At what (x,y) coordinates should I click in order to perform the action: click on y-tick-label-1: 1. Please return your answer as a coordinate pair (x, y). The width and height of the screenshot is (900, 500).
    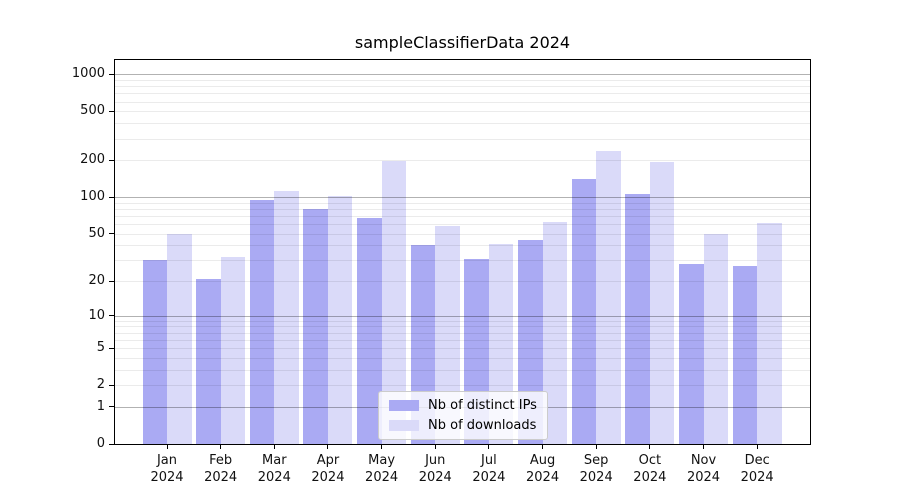
    Looking at the image, I should click on (100, 406).